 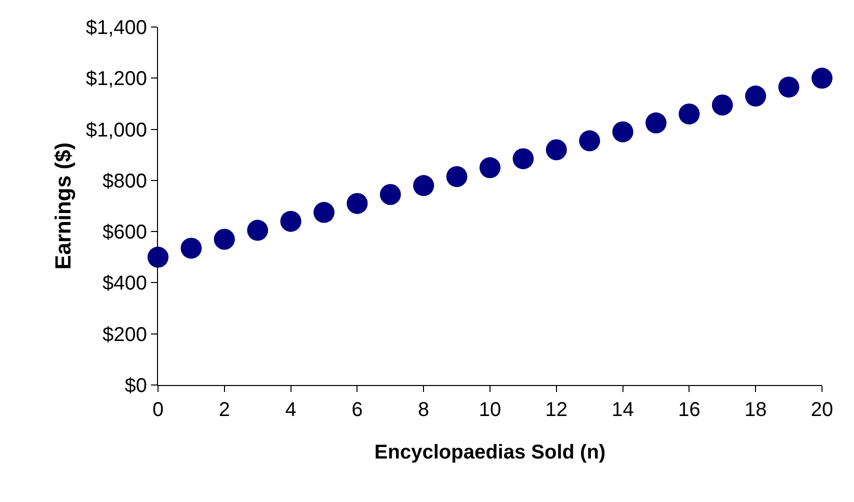 What do you see at coordinates (224, 410) in the screenshot?
I see `x-tick-label: 2` at bounding box center [224, 410].